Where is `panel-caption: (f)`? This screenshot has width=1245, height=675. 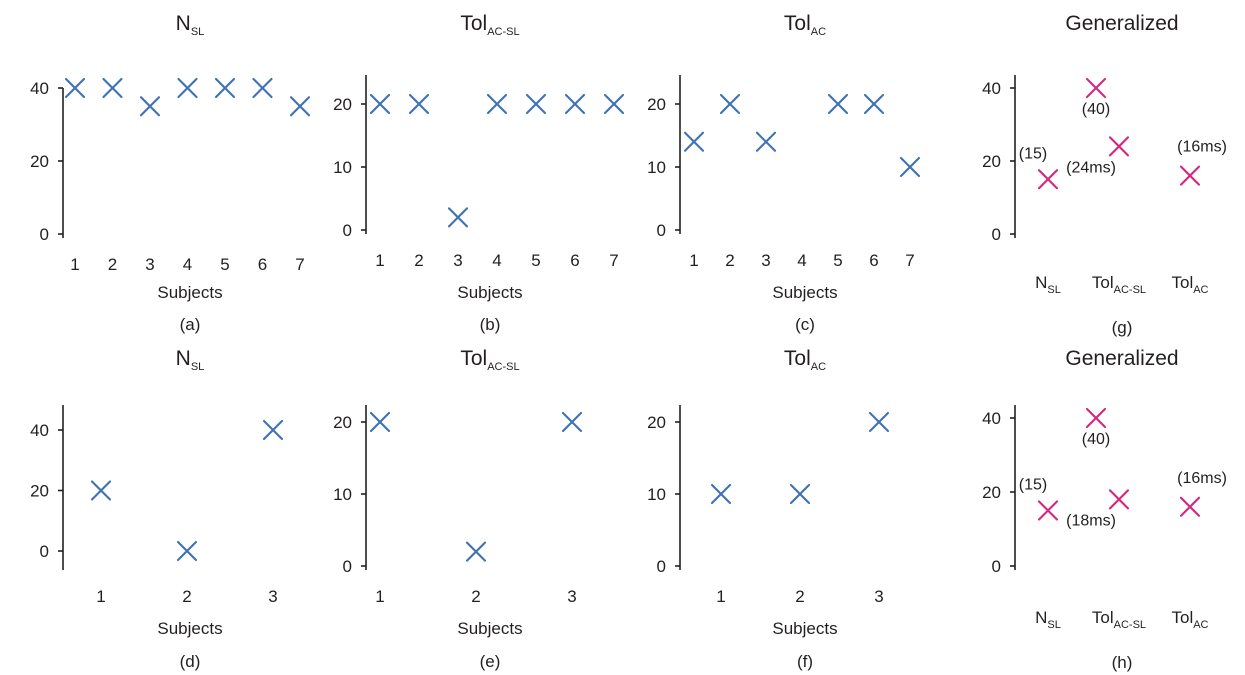
panel-caption: (f) is located at coordinates (805, 661).